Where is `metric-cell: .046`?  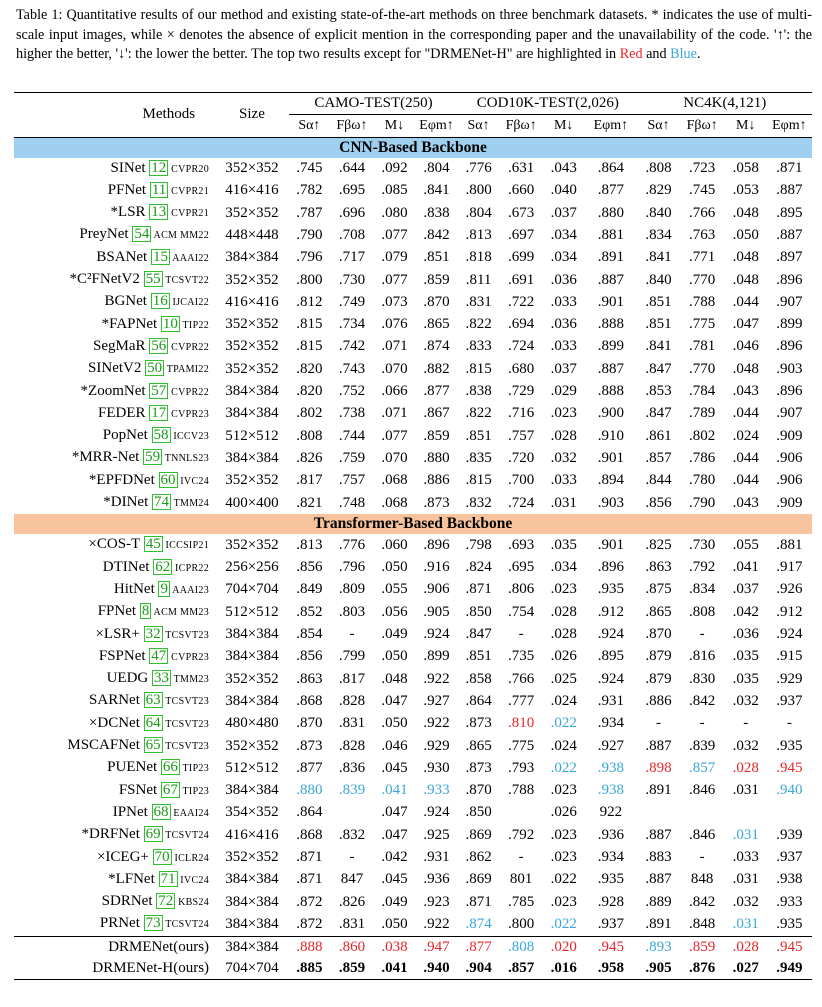
metric-cell: .046 is located at coordinates (394, 745).